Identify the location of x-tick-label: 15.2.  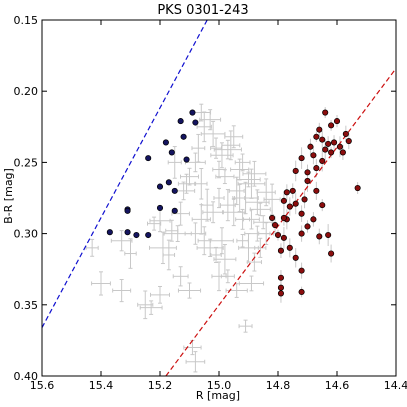
(160, 385).